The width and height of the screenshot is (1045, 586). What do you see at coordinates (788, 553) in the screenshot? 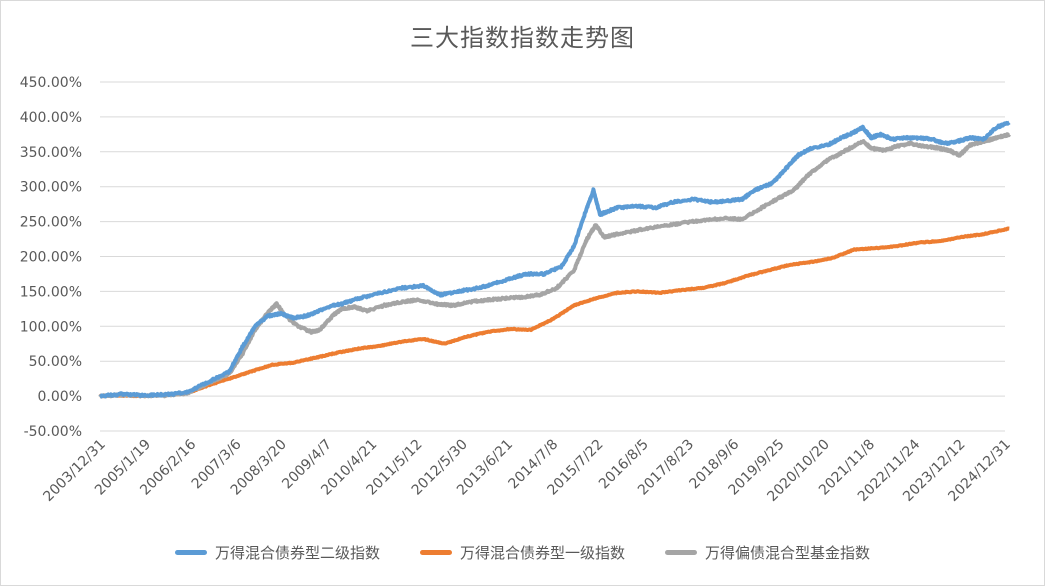
I see `legend-label: 万得偏债混合型基金指数` at bounding box center [788, 553].